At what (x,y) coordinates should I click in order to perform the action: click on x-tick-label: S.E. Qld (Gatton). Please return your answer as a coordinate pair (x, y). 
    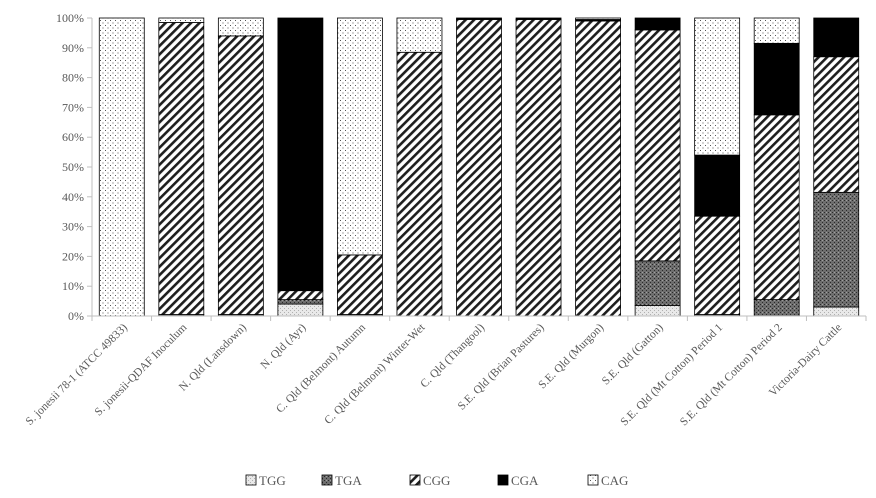
    Looking at the image, I should click on (633, 355).